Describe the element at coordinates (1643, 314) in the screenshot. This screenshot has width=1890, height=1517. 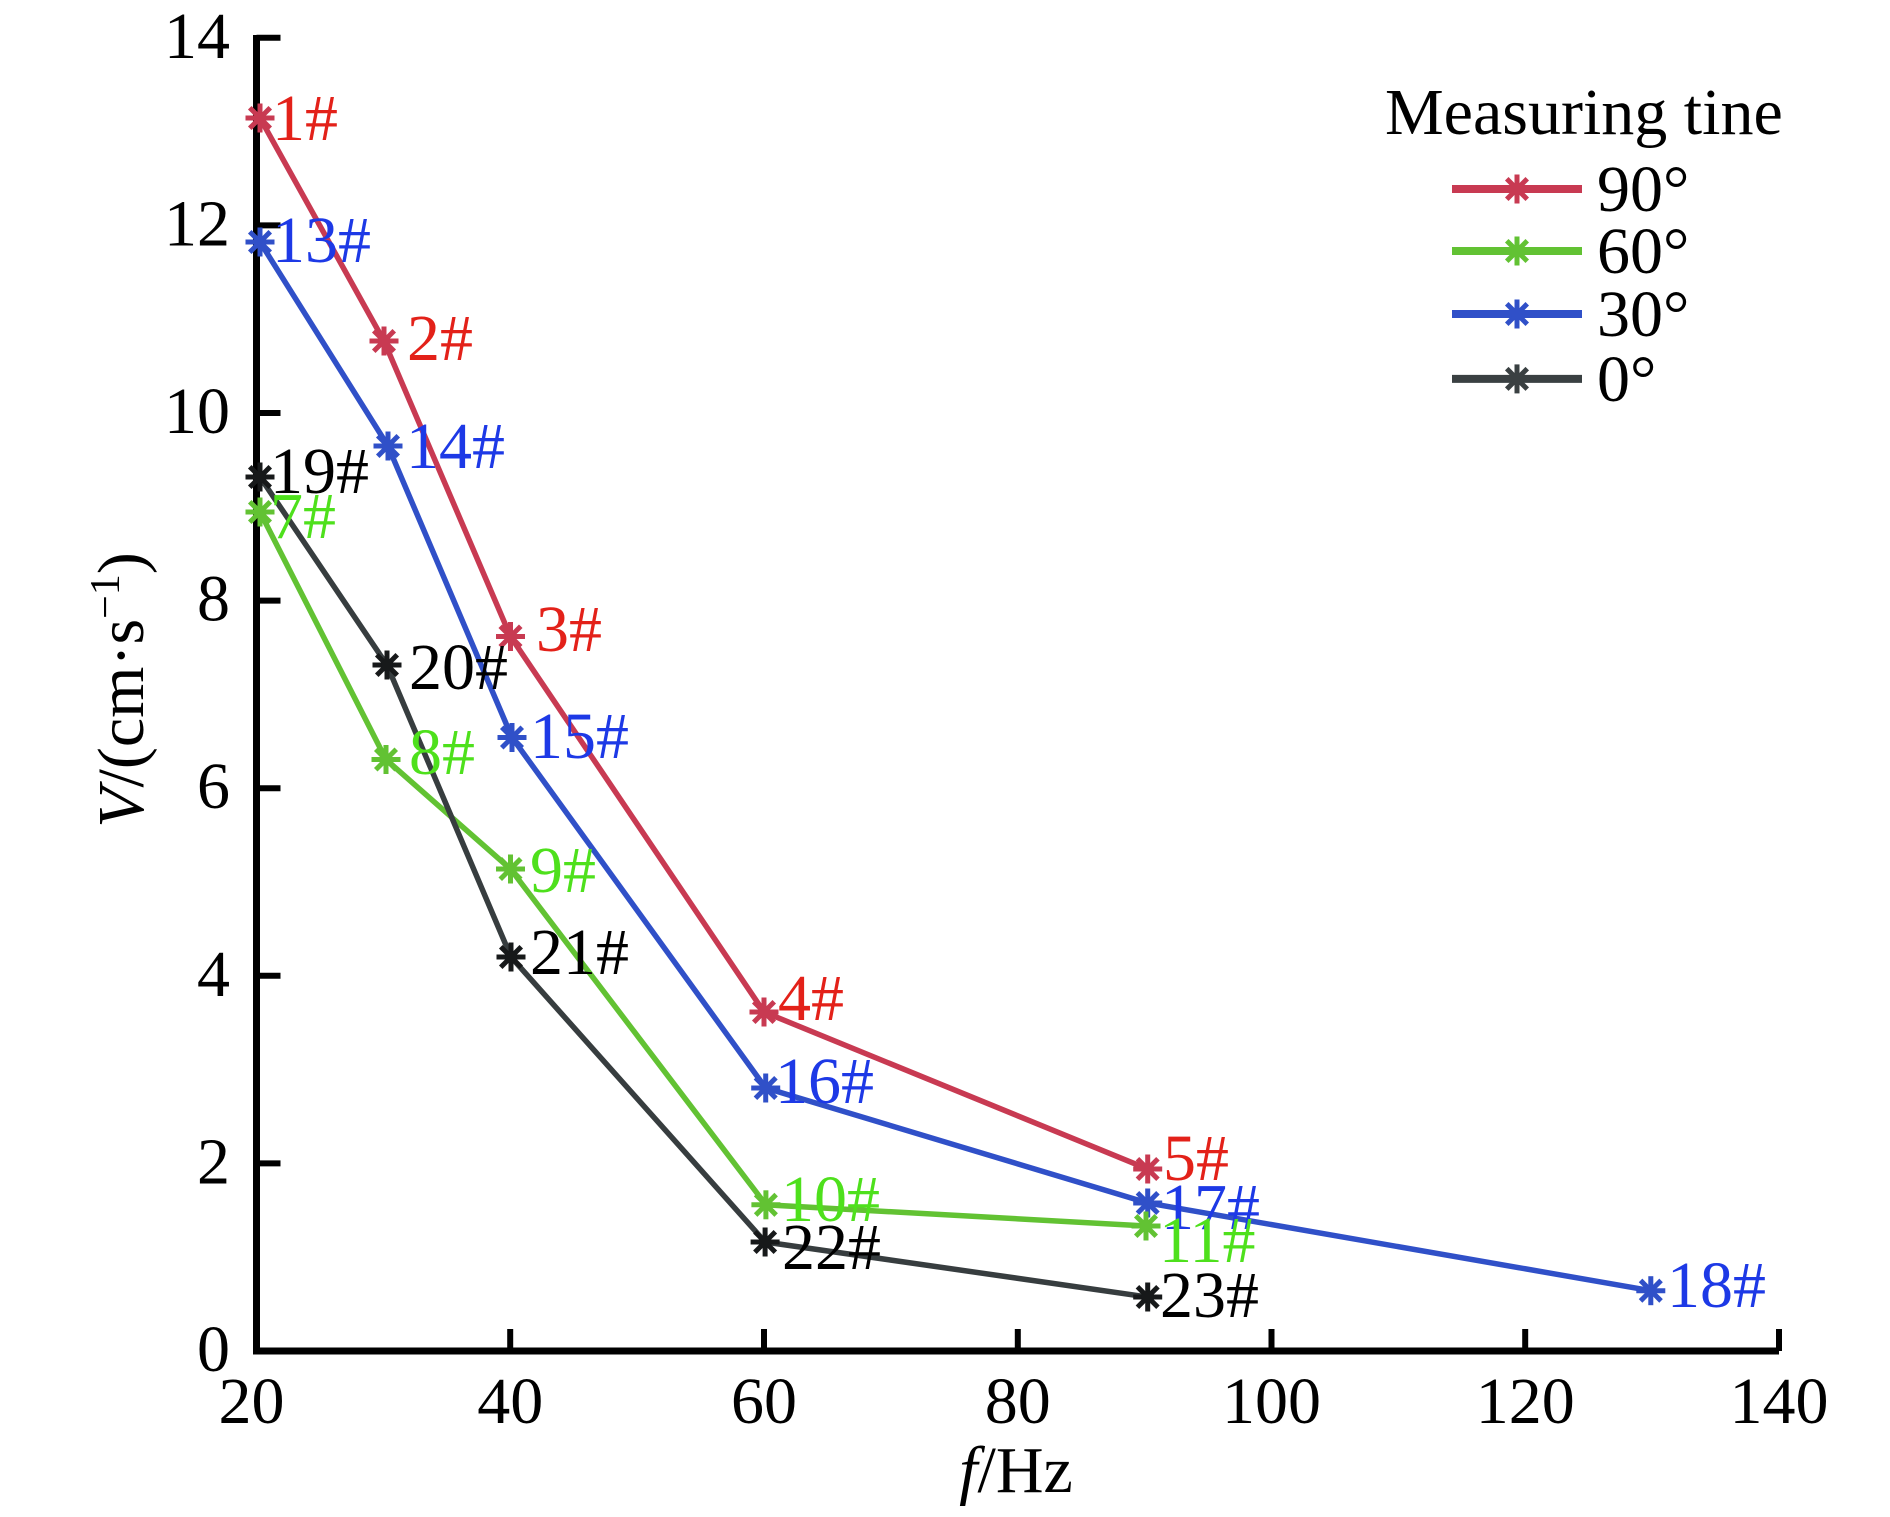
I see `svg-text: 30°` at that location.